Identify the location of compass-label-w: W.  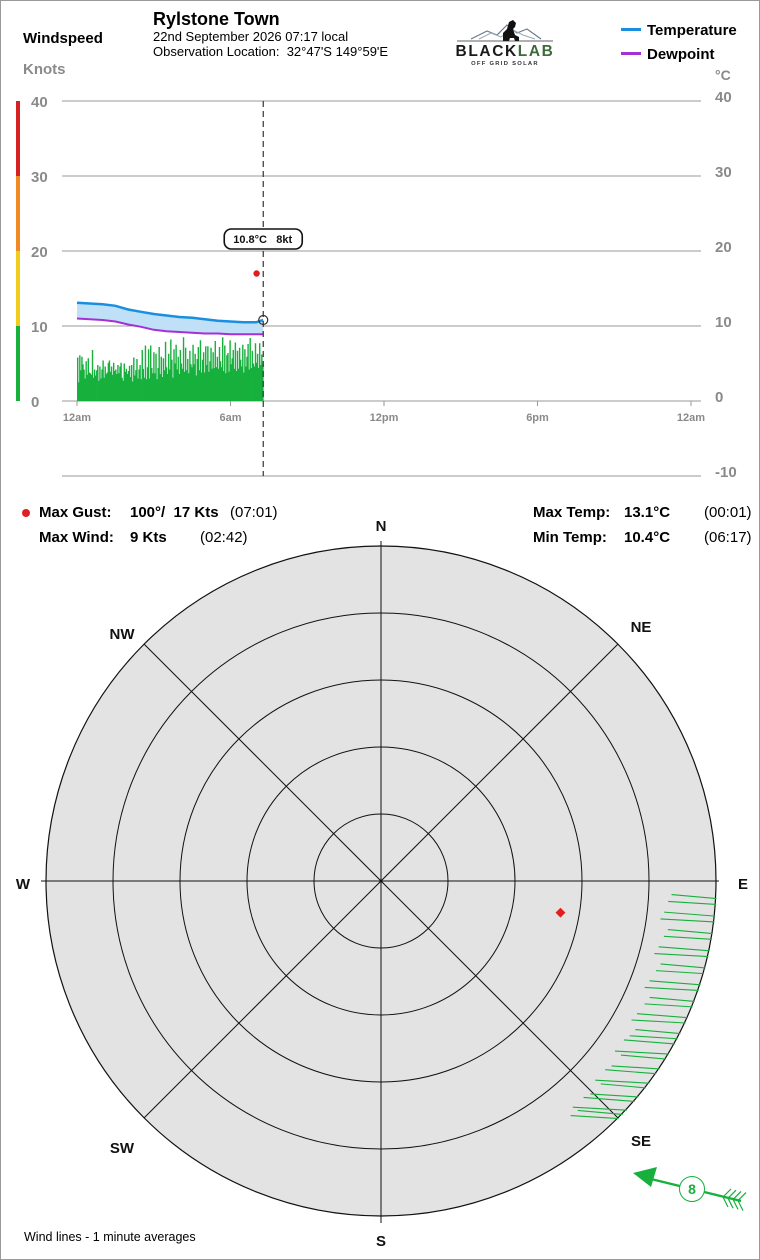
(23, 884).